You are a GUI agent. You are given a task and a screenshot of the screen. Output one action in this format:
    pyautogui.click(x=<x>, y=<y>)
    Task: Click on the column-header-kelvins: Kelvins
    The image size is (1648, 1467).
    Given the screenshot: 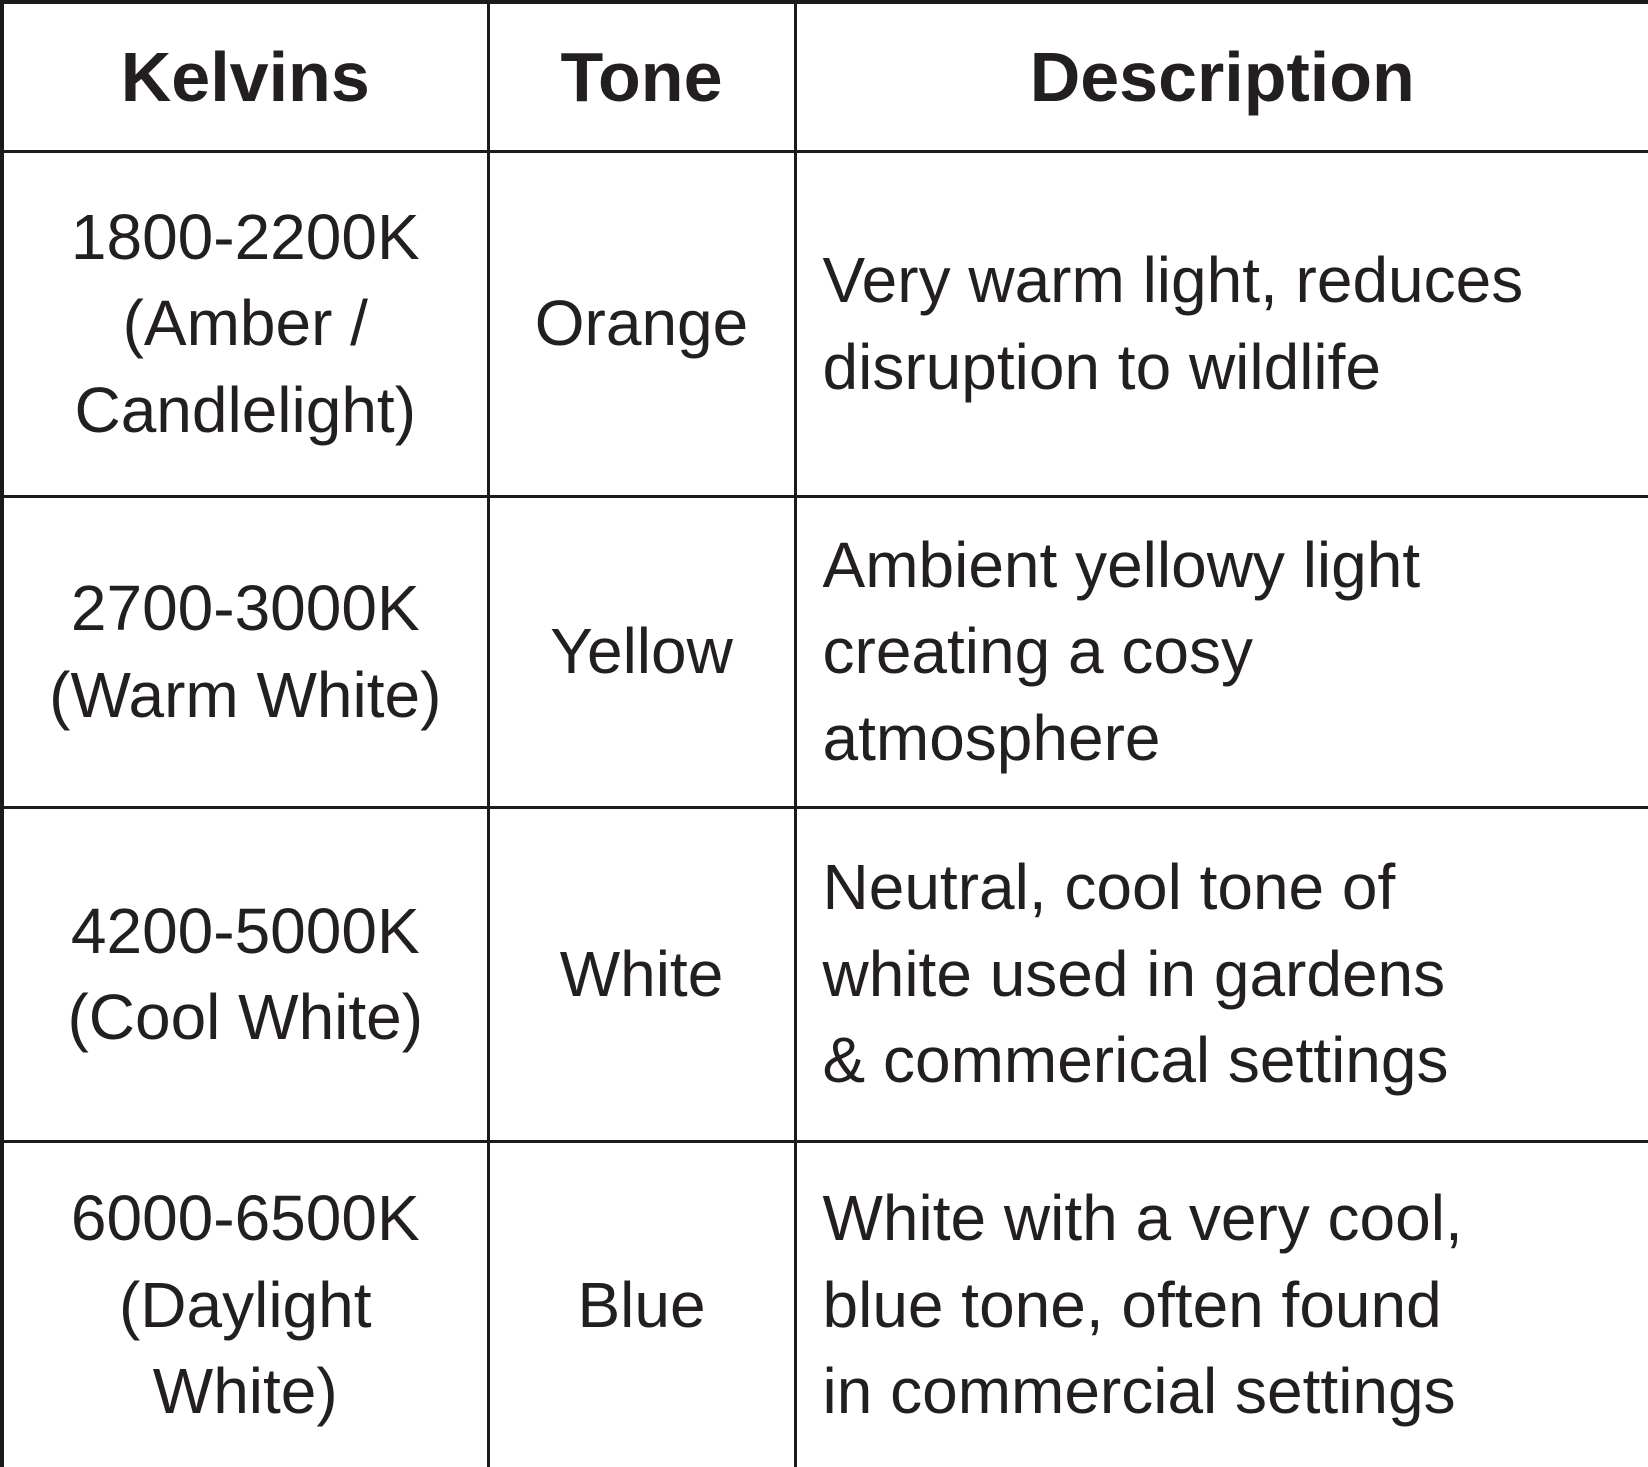 What is the action you would take?
    pyautogui.click(x=245, y=76)
    